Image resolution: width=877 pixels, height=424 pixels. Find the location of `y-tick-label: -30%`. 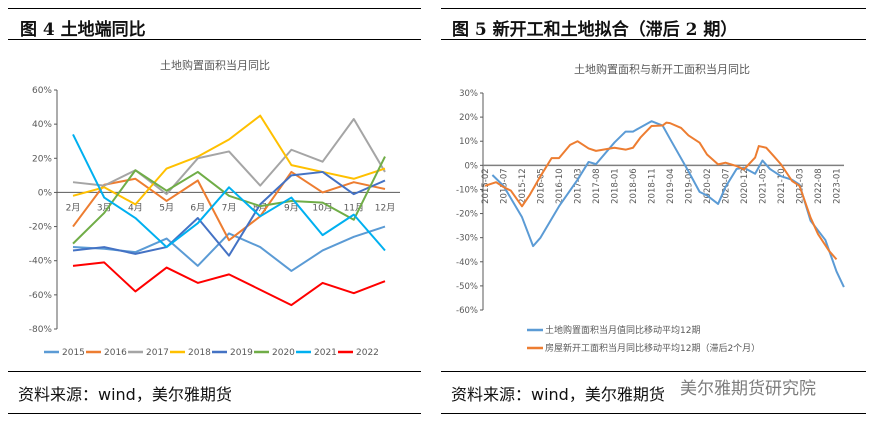

y-tick-label: -30% is located at coordinates (467, 239).